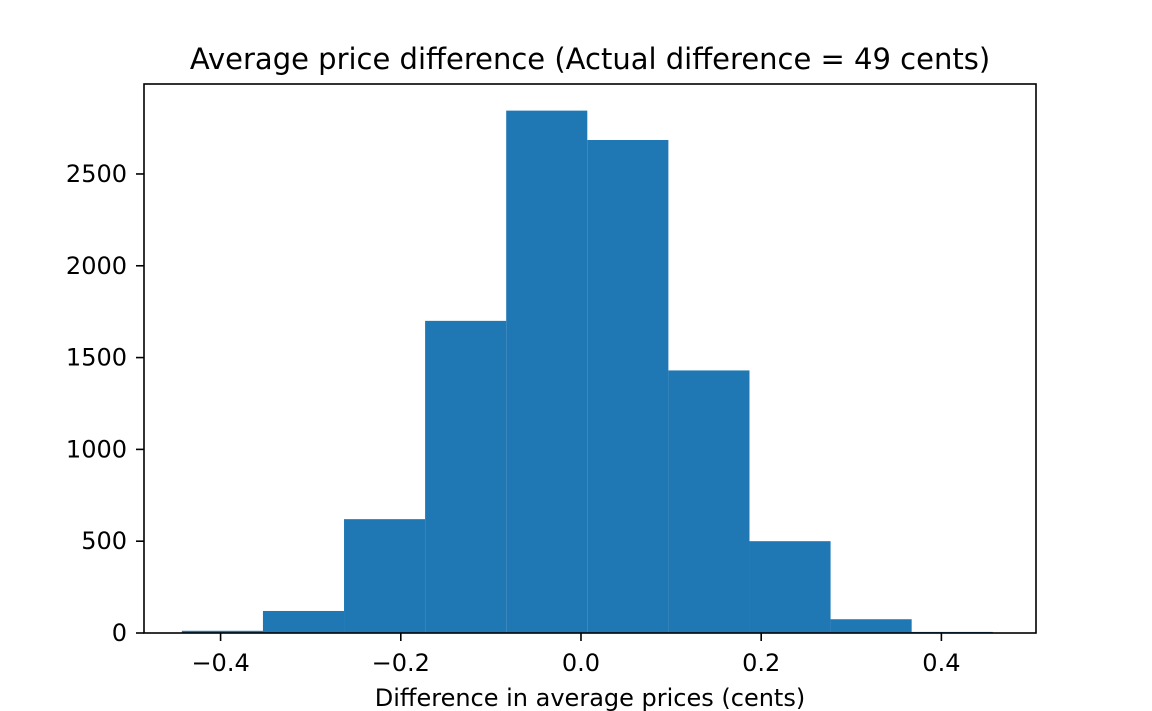 The height and width of the screenshot is (711, 1152). What do you see at coordinates (590, 697) in the screenshot?
I see `x-axis-label: Difference in average prices (cents)` at bounding box center [590, 697].